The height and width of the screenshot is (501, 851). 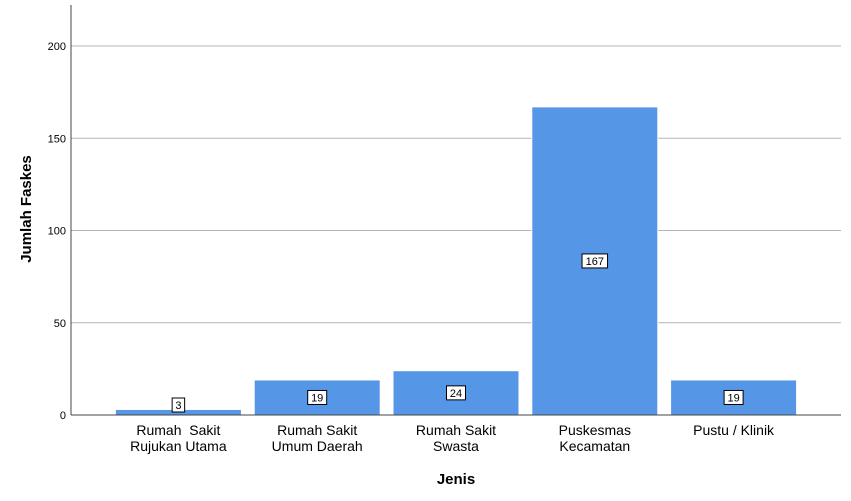 I want to click on x-tick-label: Rumah Sakit Swasta, so click(x=456, y=438).